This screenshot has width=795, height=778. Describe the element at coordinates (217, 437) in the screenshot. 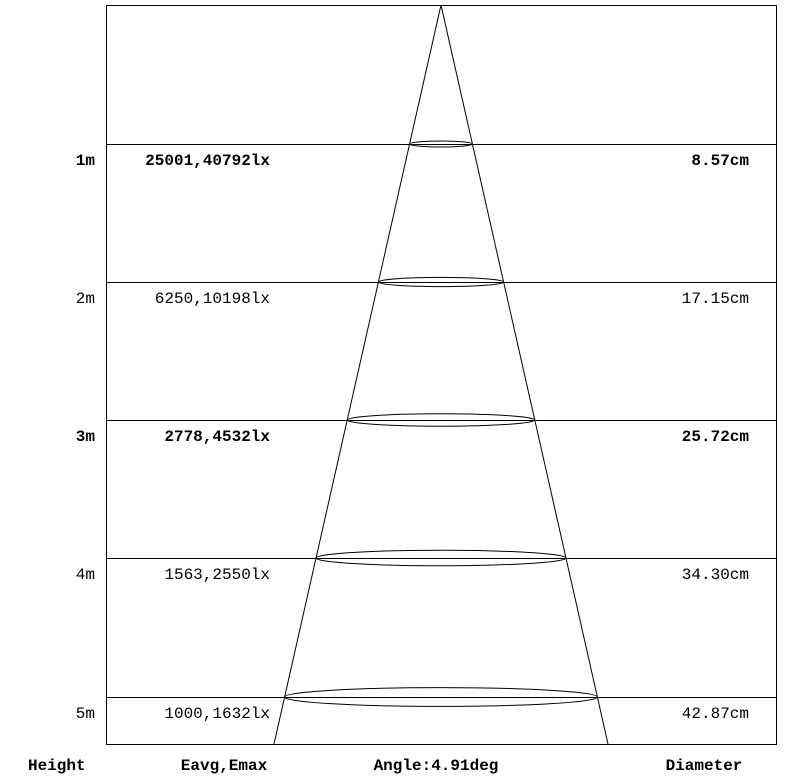

I see `row-illuminance-value: 2778,4532lx` at that location.